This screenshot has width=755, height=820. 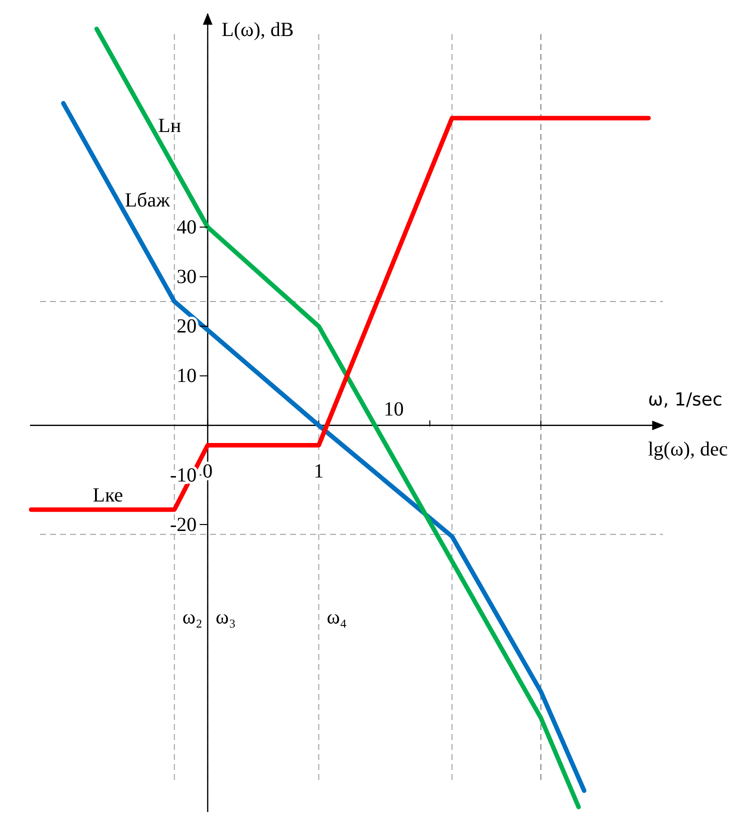 I want to click on ref-line-label: ω₄, so click(x=336, y=617).